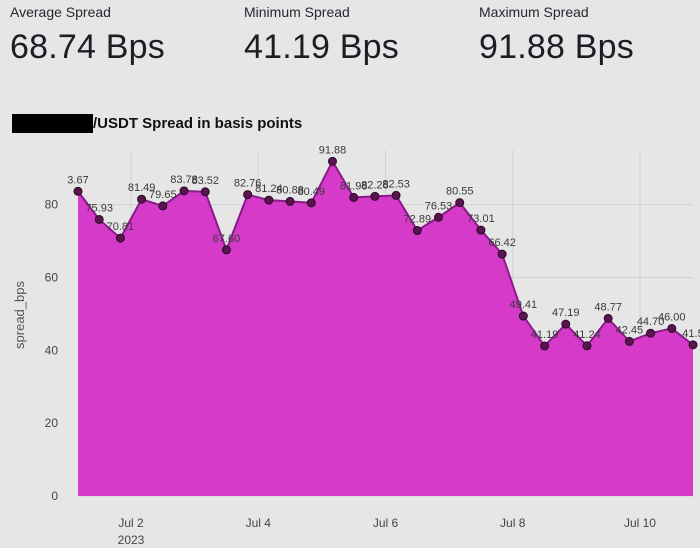 This screenshot has height=548, width=700. What do you see at coordinates (184, 180) in the screenshot?
I see `data-label: 83.78` at bounding box center [184, 180].